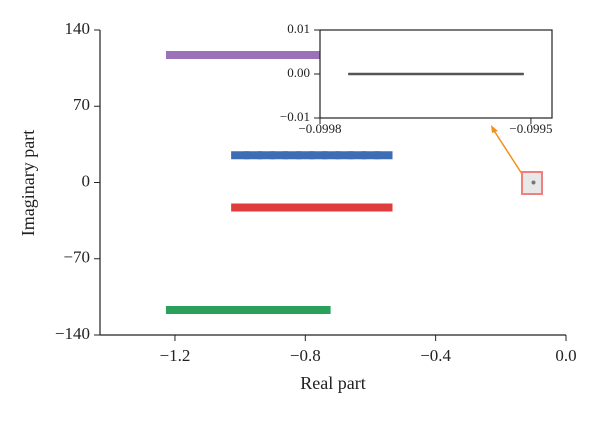 This screenshot has width=600, height=426. I want to click on y-tick-label: −140, so click(72, 333).